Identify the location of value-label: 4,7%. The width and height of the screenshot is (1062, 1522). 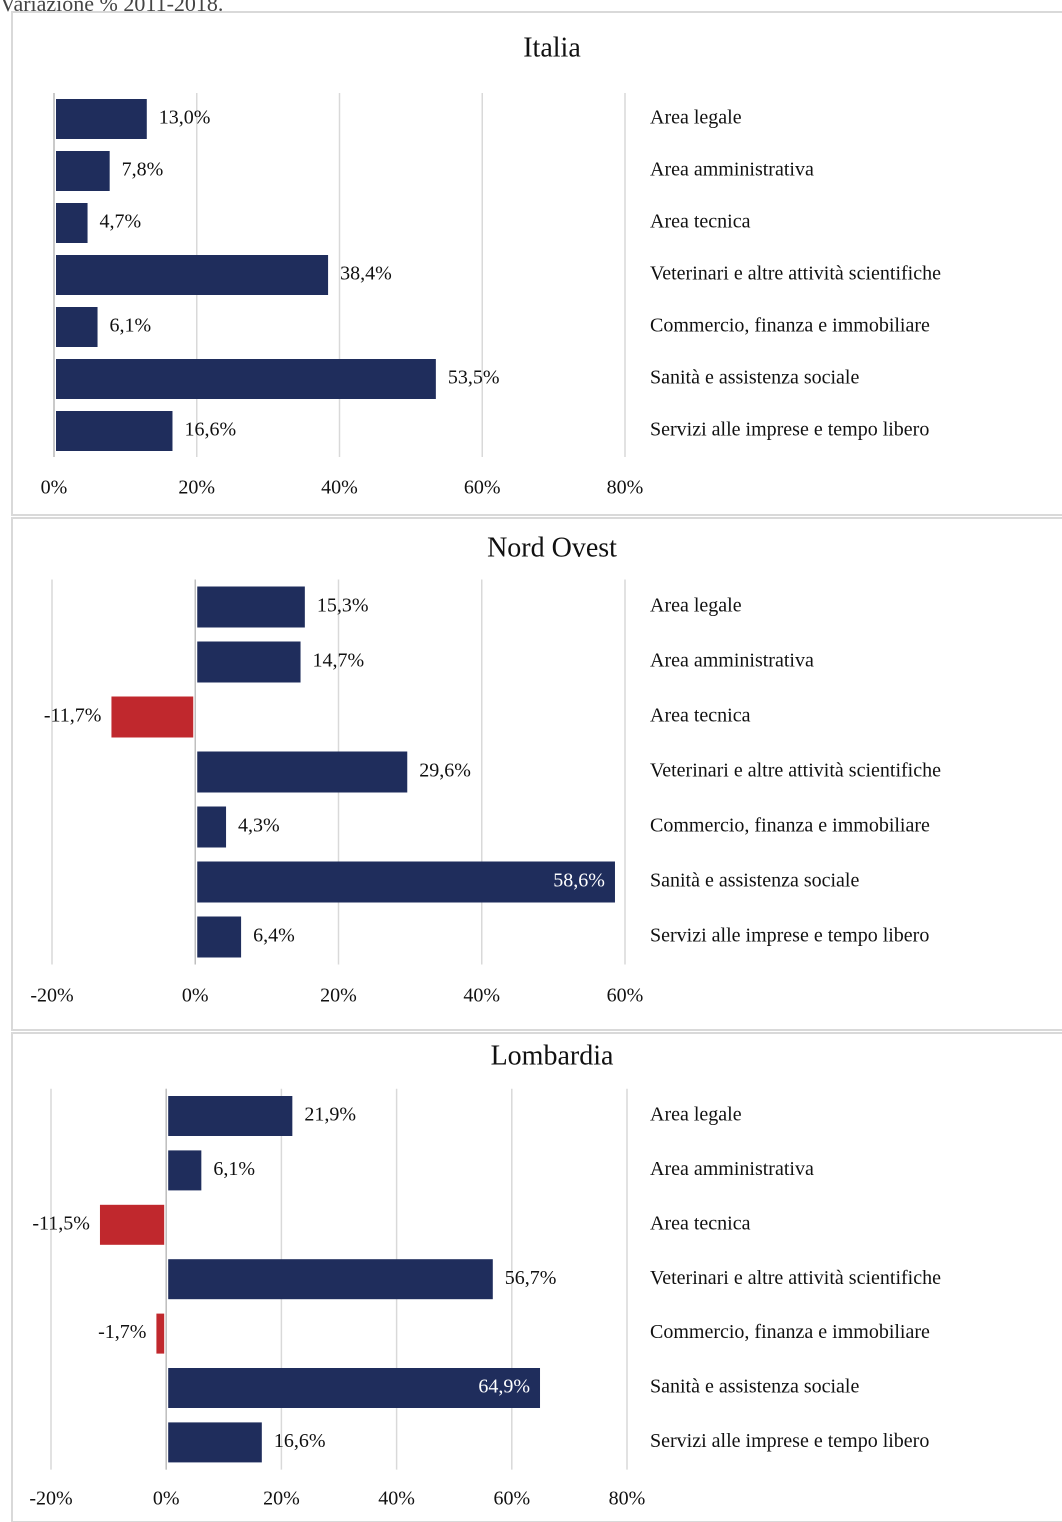
(121, 222).